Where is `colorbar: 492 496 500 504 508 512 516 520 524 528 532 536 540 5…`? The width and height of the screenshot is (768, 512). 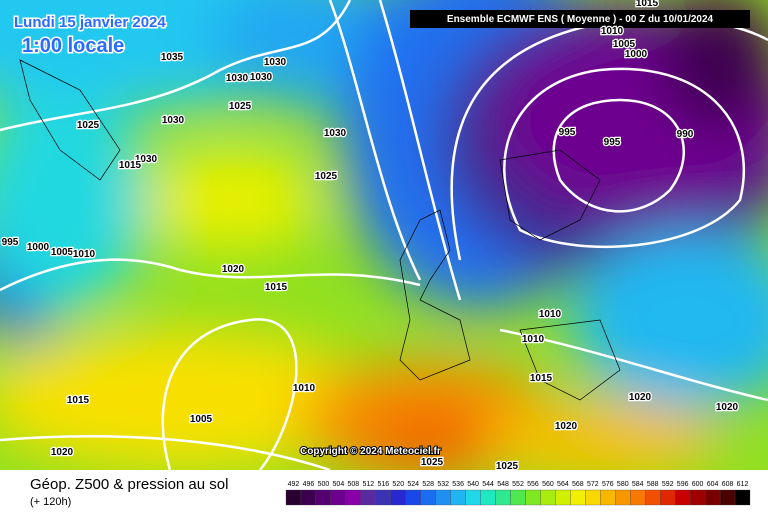 colorbar: 492 496 500 504 508 512 516 520 524 528 532 536 540 5… is located at coordinates (518, 493).